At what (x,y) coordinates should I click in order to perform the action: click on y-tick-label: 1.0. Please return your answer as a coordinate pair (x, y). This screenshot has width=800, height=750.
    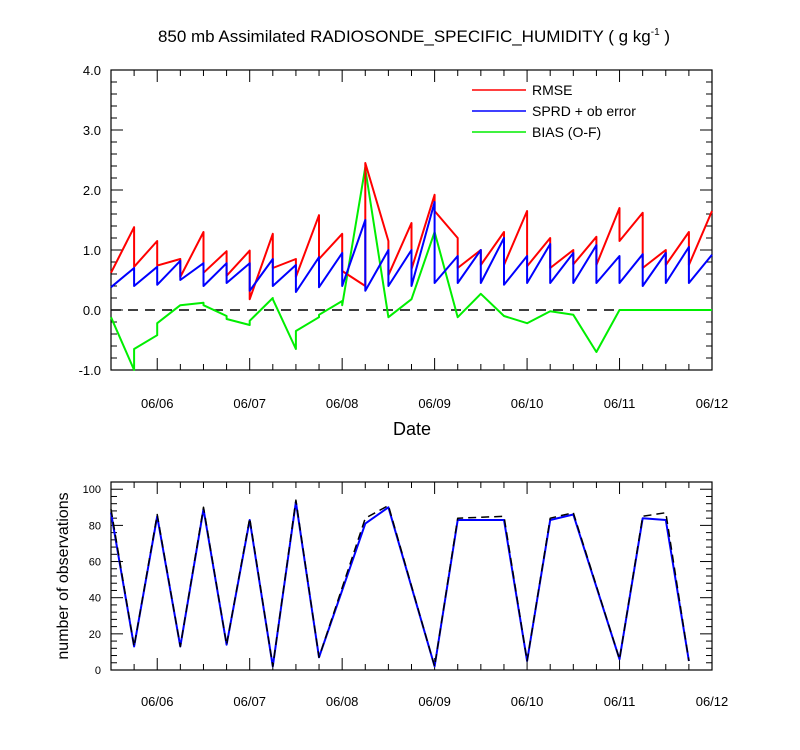
    Looking at the image, I should click on (92, 250).